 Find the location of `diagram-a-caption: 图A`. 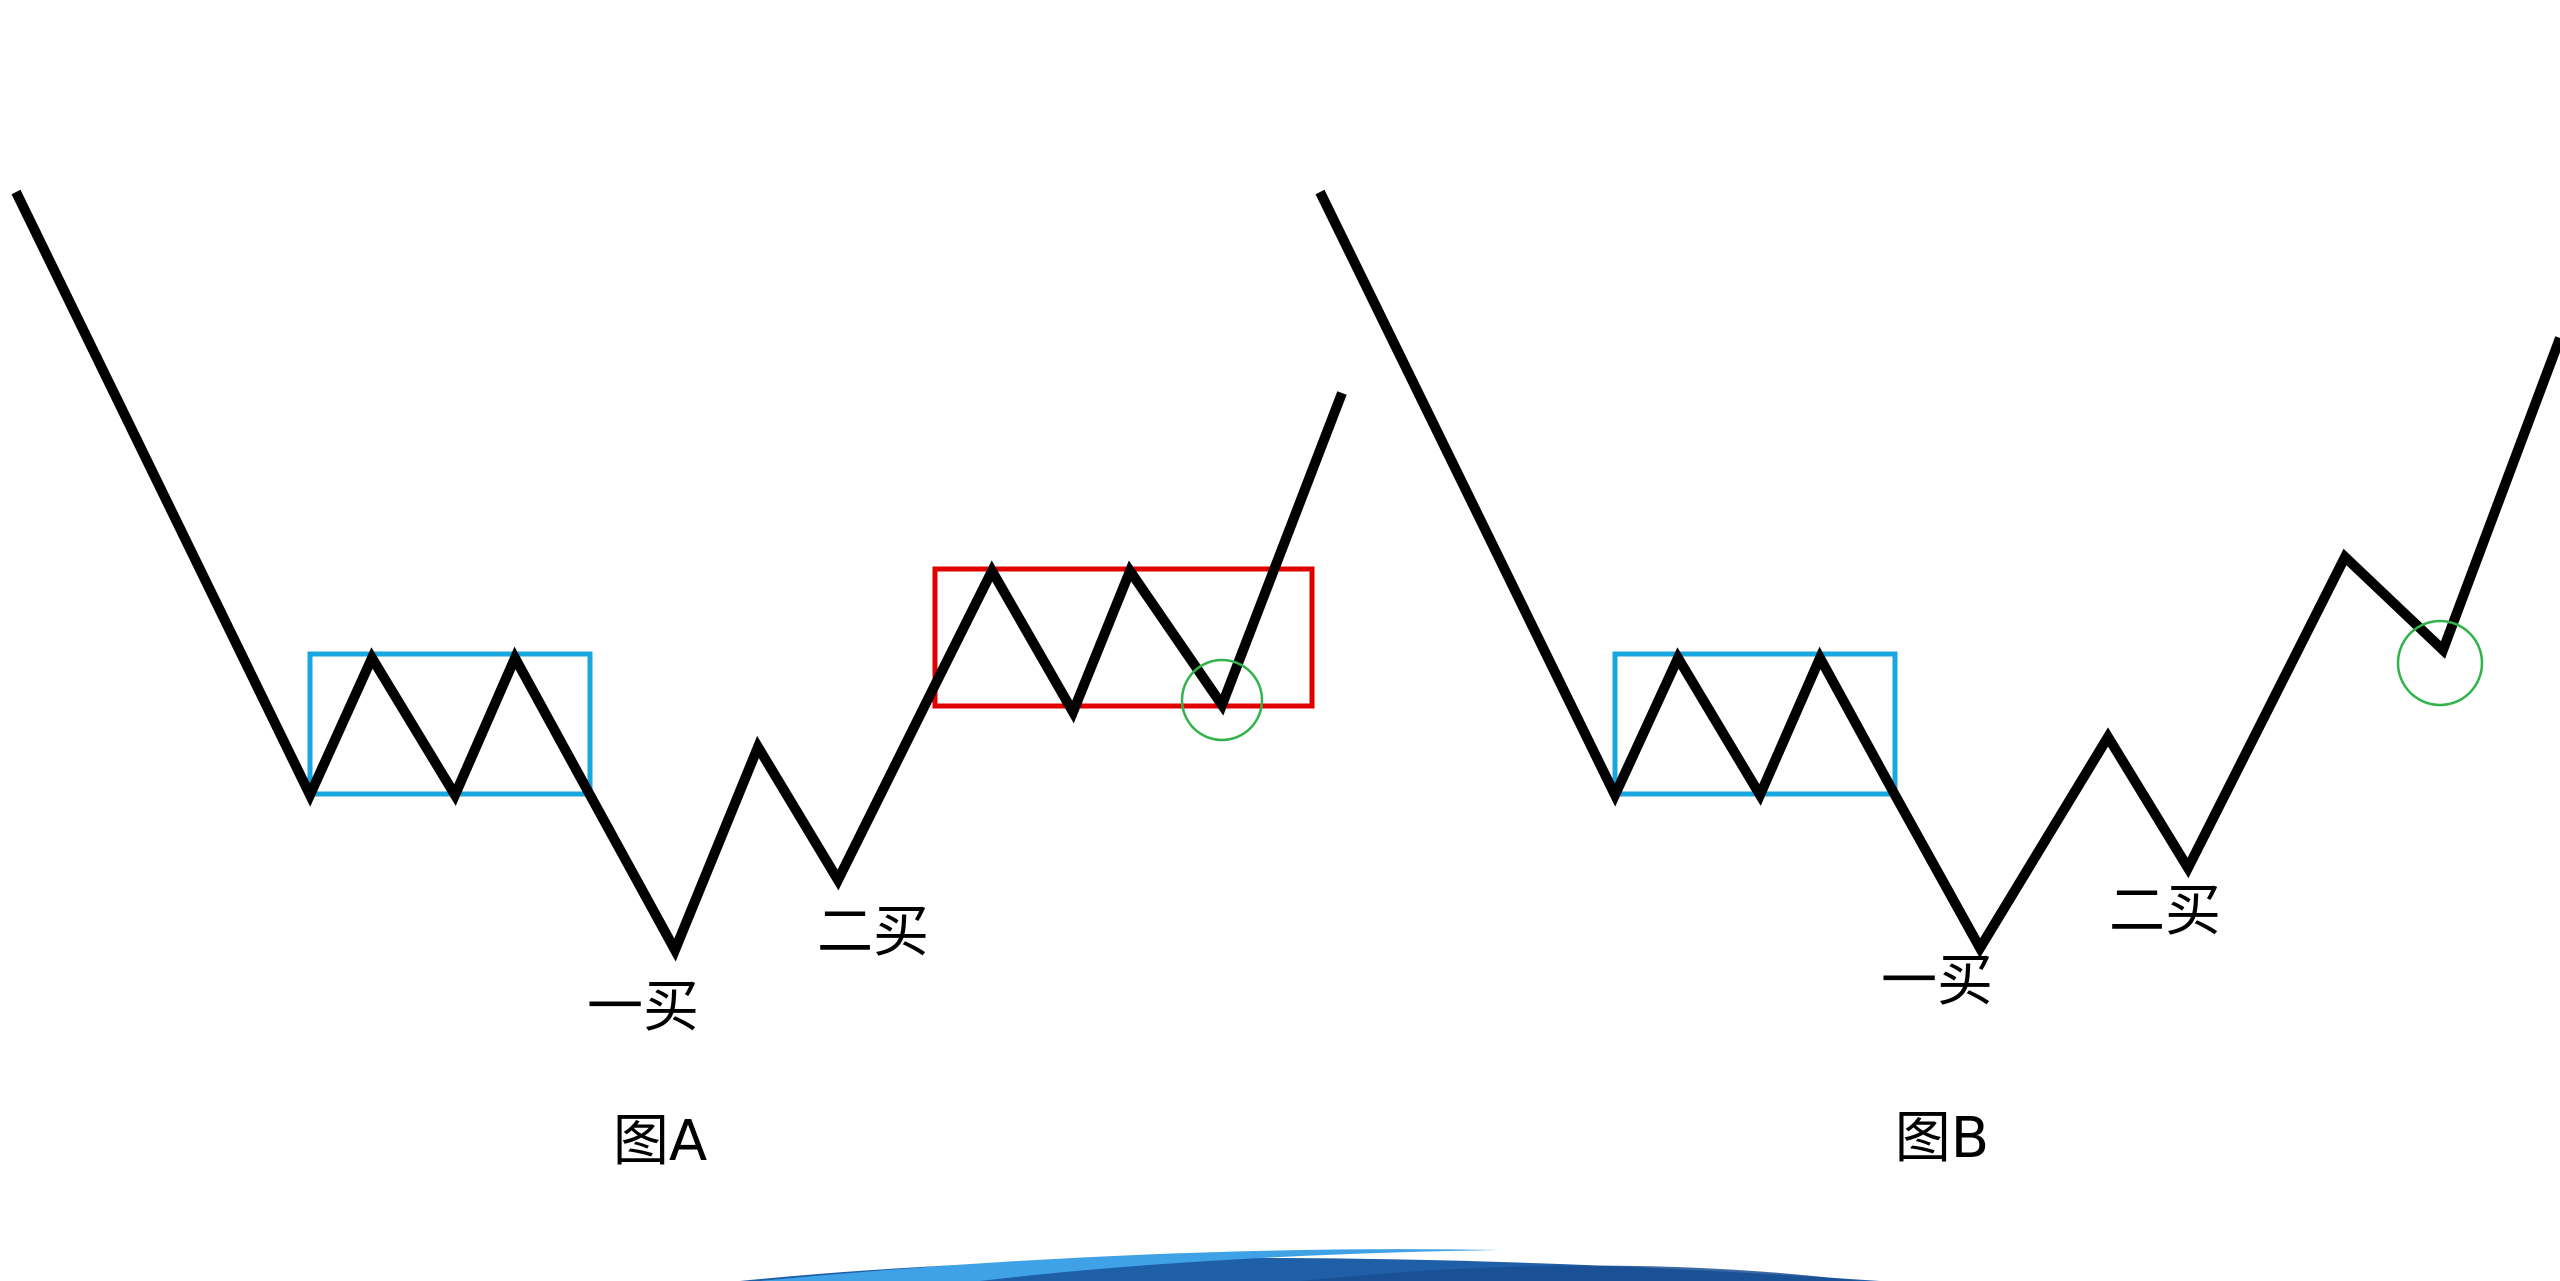

diagram-a-caption: 图A is located at coordinates (660, 1141).